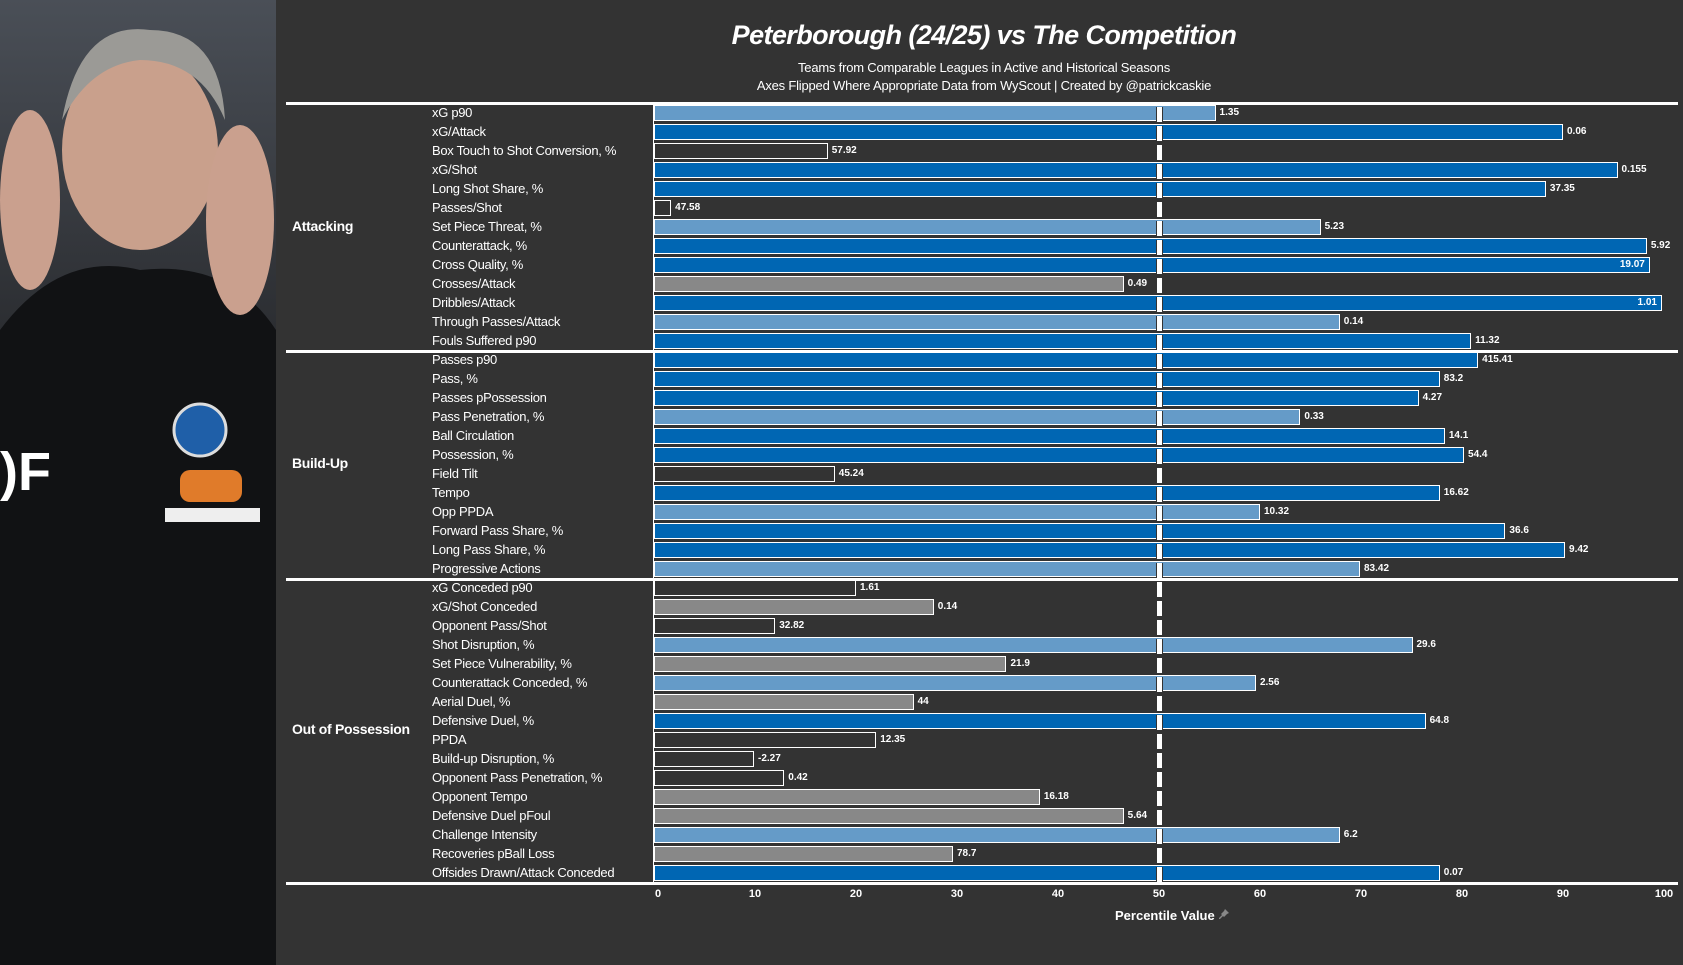 Image resolution: width=1683 pixels, height=965 pixels. What do you see at coordinates (517, 777) in the screenshot?
I see `metric-label: Opponent Pass Penetration, %` at bounding box center [517, 777].